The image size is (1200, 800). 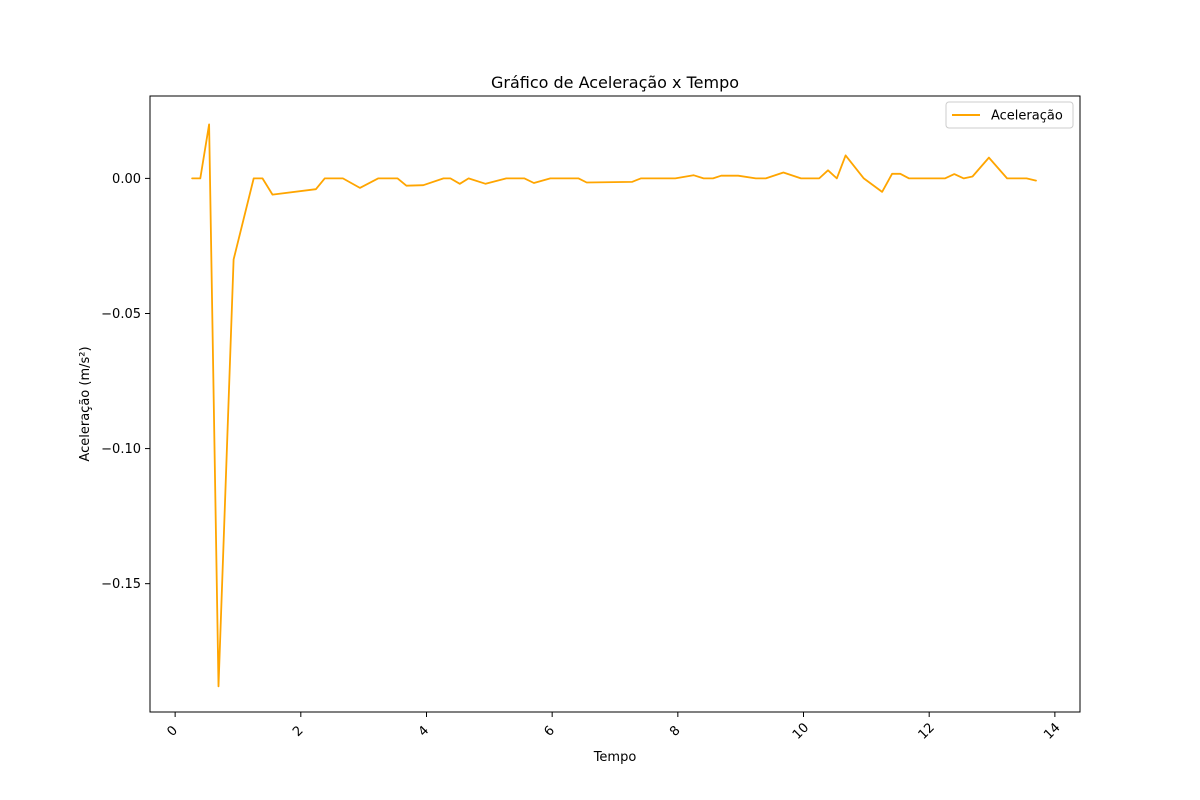 I want to click on y-tick-label: 0.00, so click(x=126, y=179).